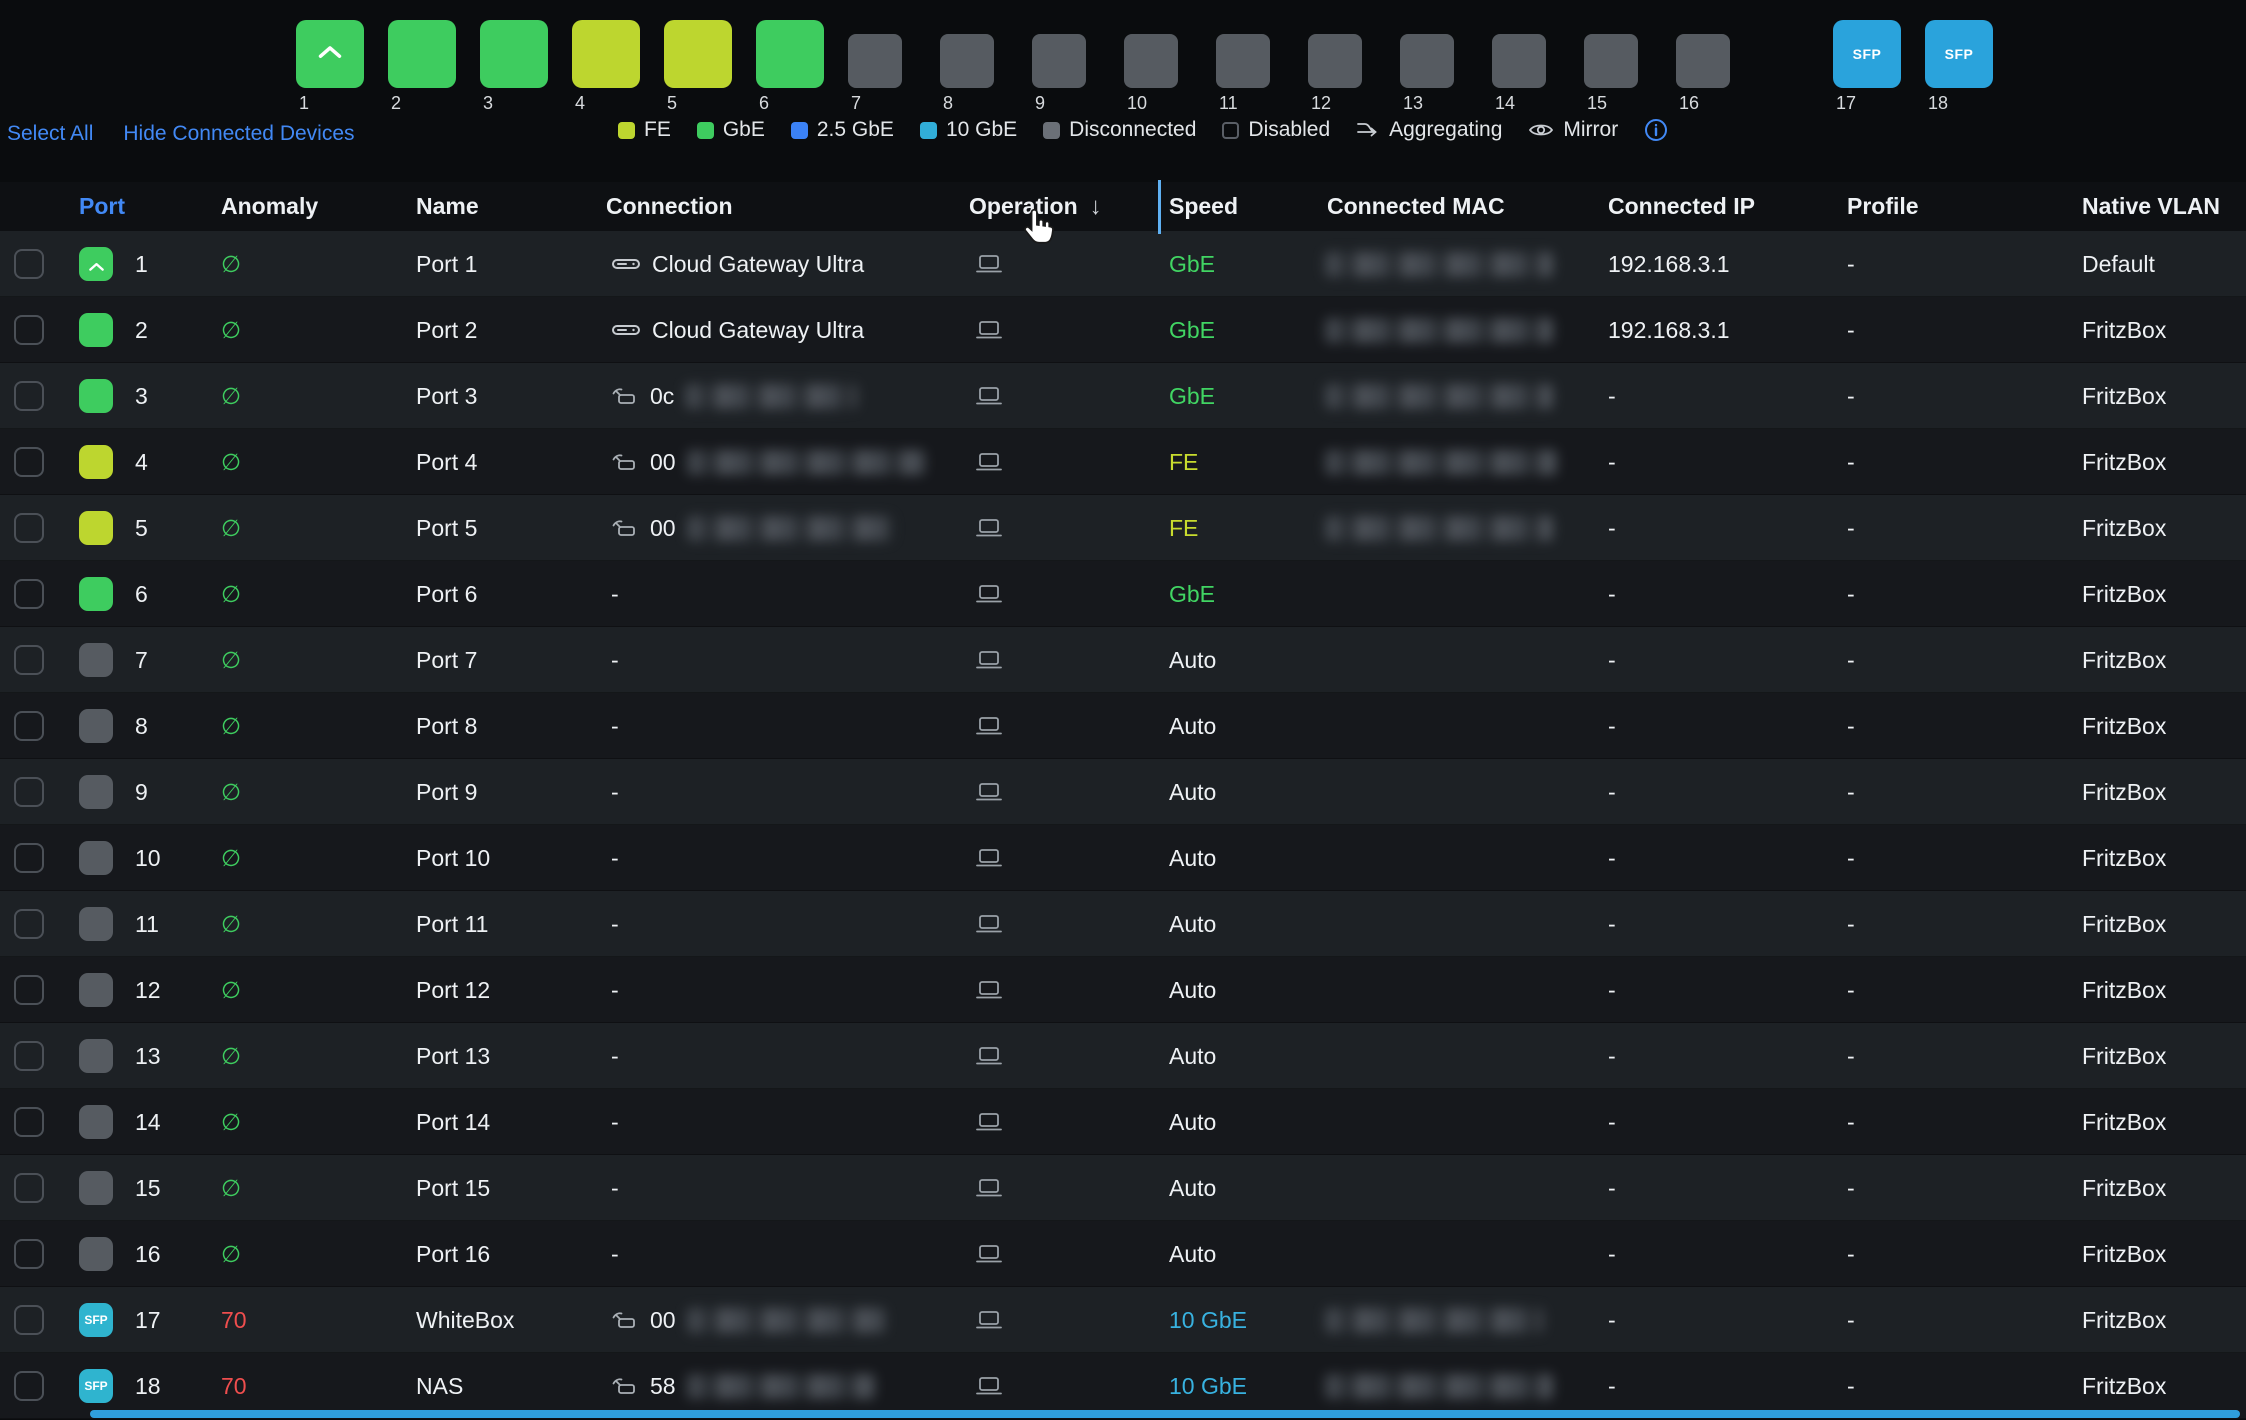  I want to click on info-icon, so click(1656, 130).